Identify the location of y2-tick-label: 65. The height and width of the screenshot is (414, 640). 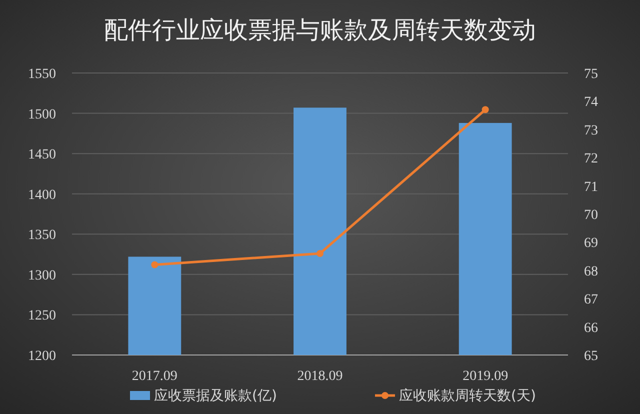
(591, 356).